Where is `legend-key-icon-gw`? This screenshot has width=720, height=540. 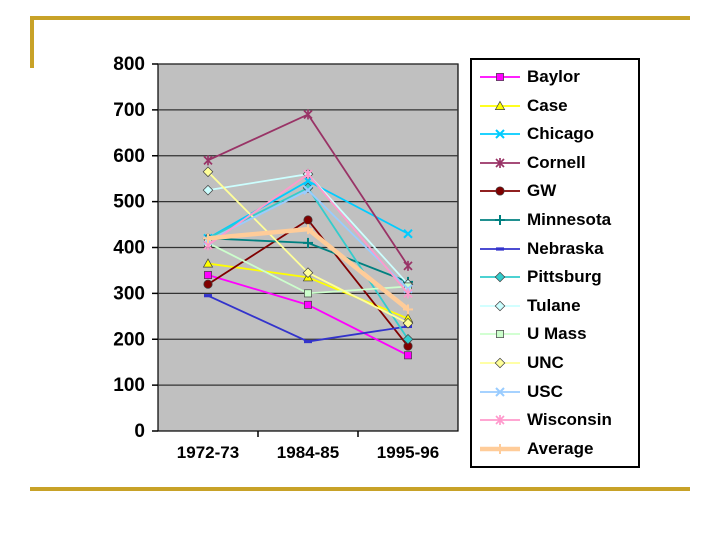 legend-key-icon-gw is located at coordinates (500, 191).